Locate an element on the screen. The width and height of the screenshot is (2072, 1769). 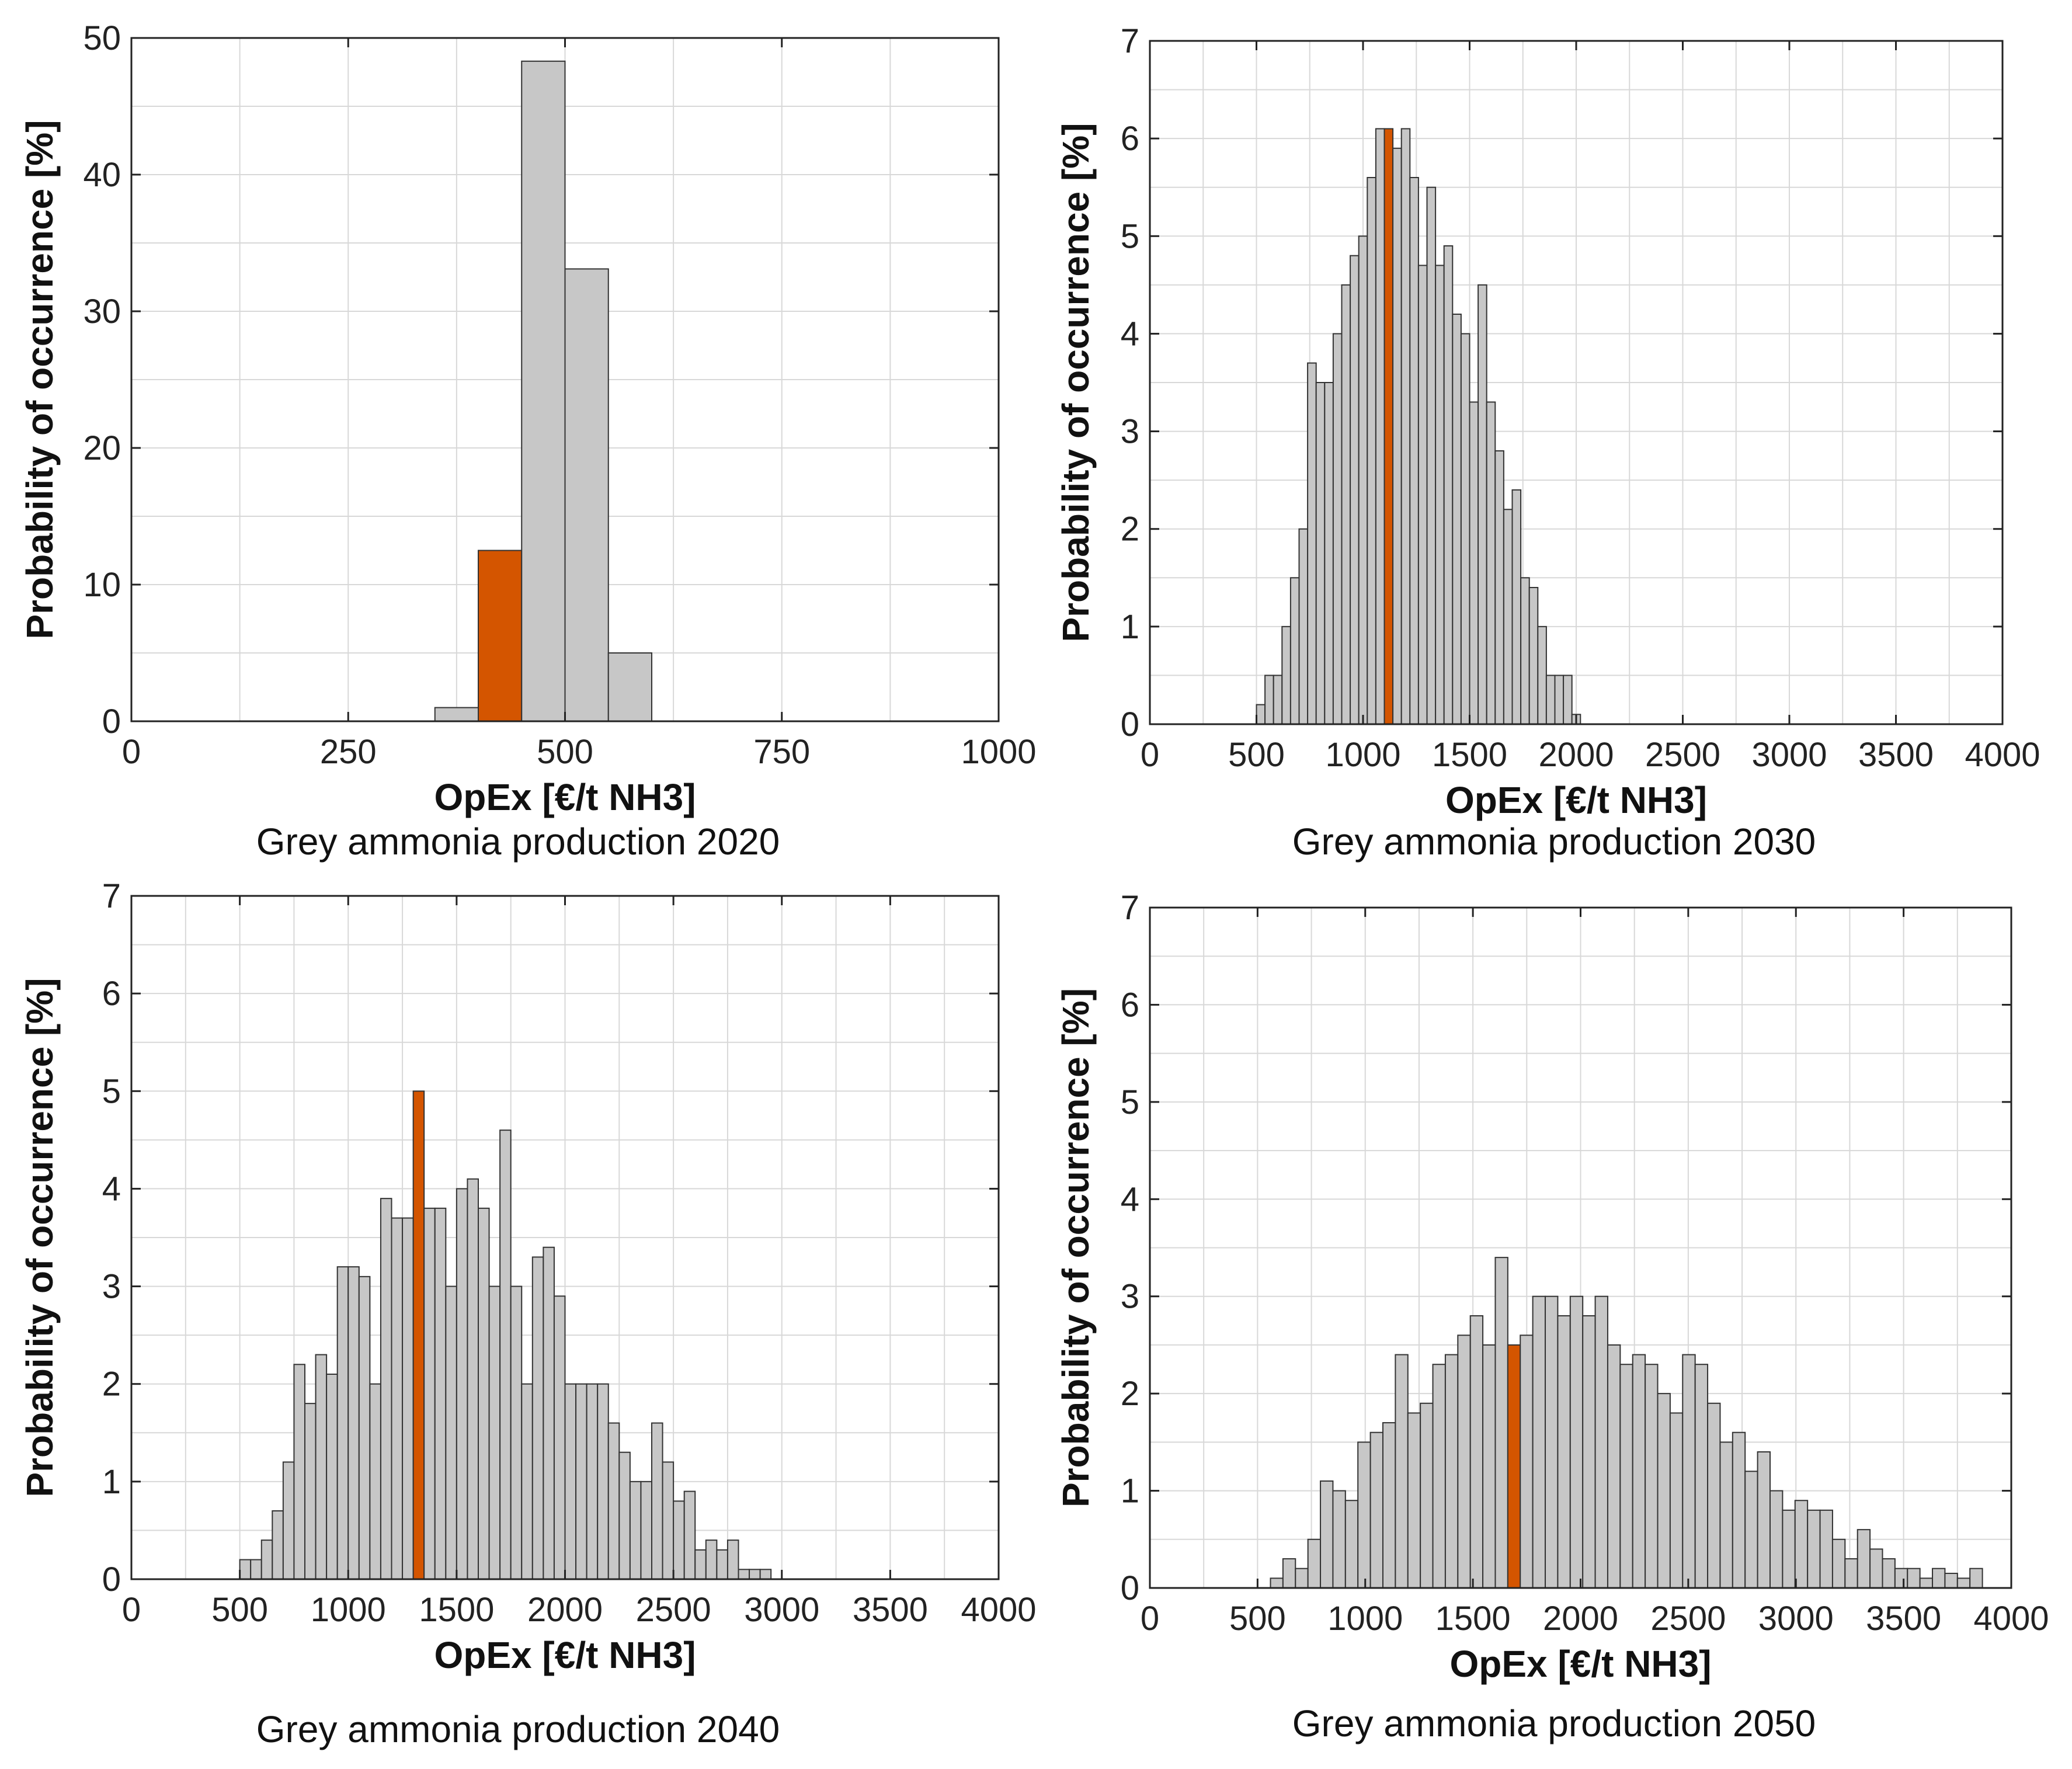
y-tick-label: 4 is located at coordinates (111, 1189).